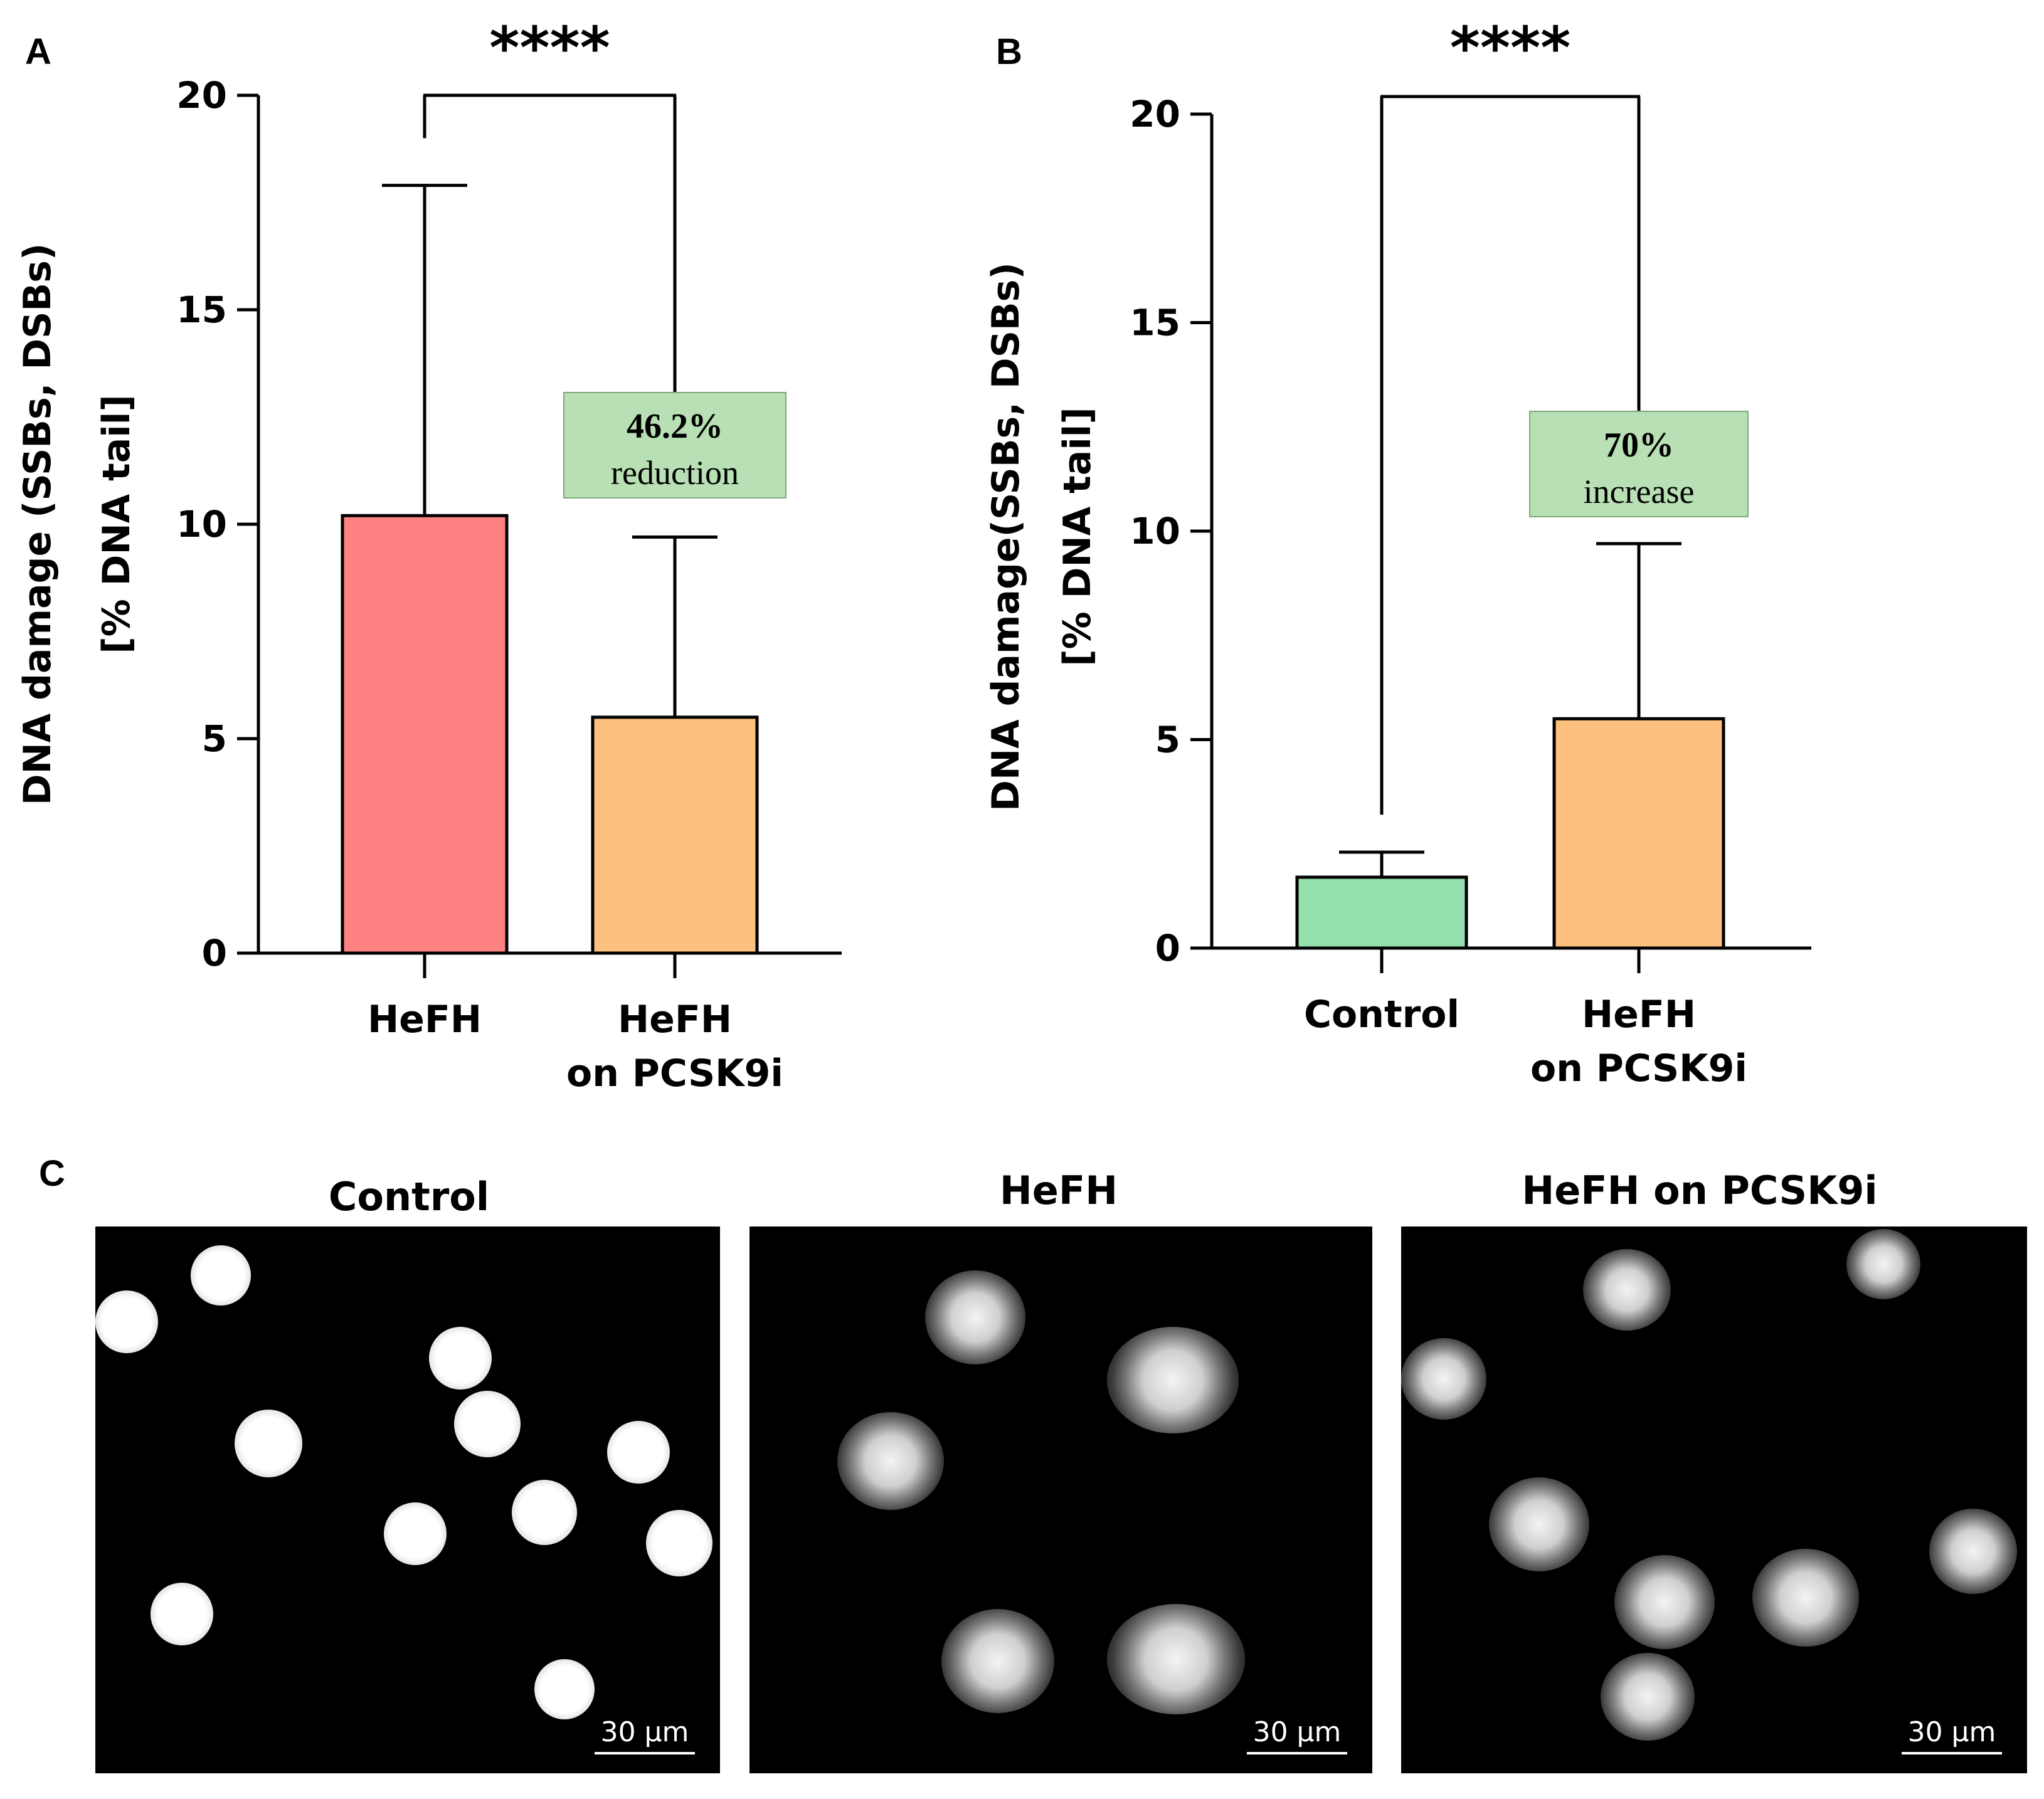  I want to click on panel-letter-c: C, so click(52, 1174).